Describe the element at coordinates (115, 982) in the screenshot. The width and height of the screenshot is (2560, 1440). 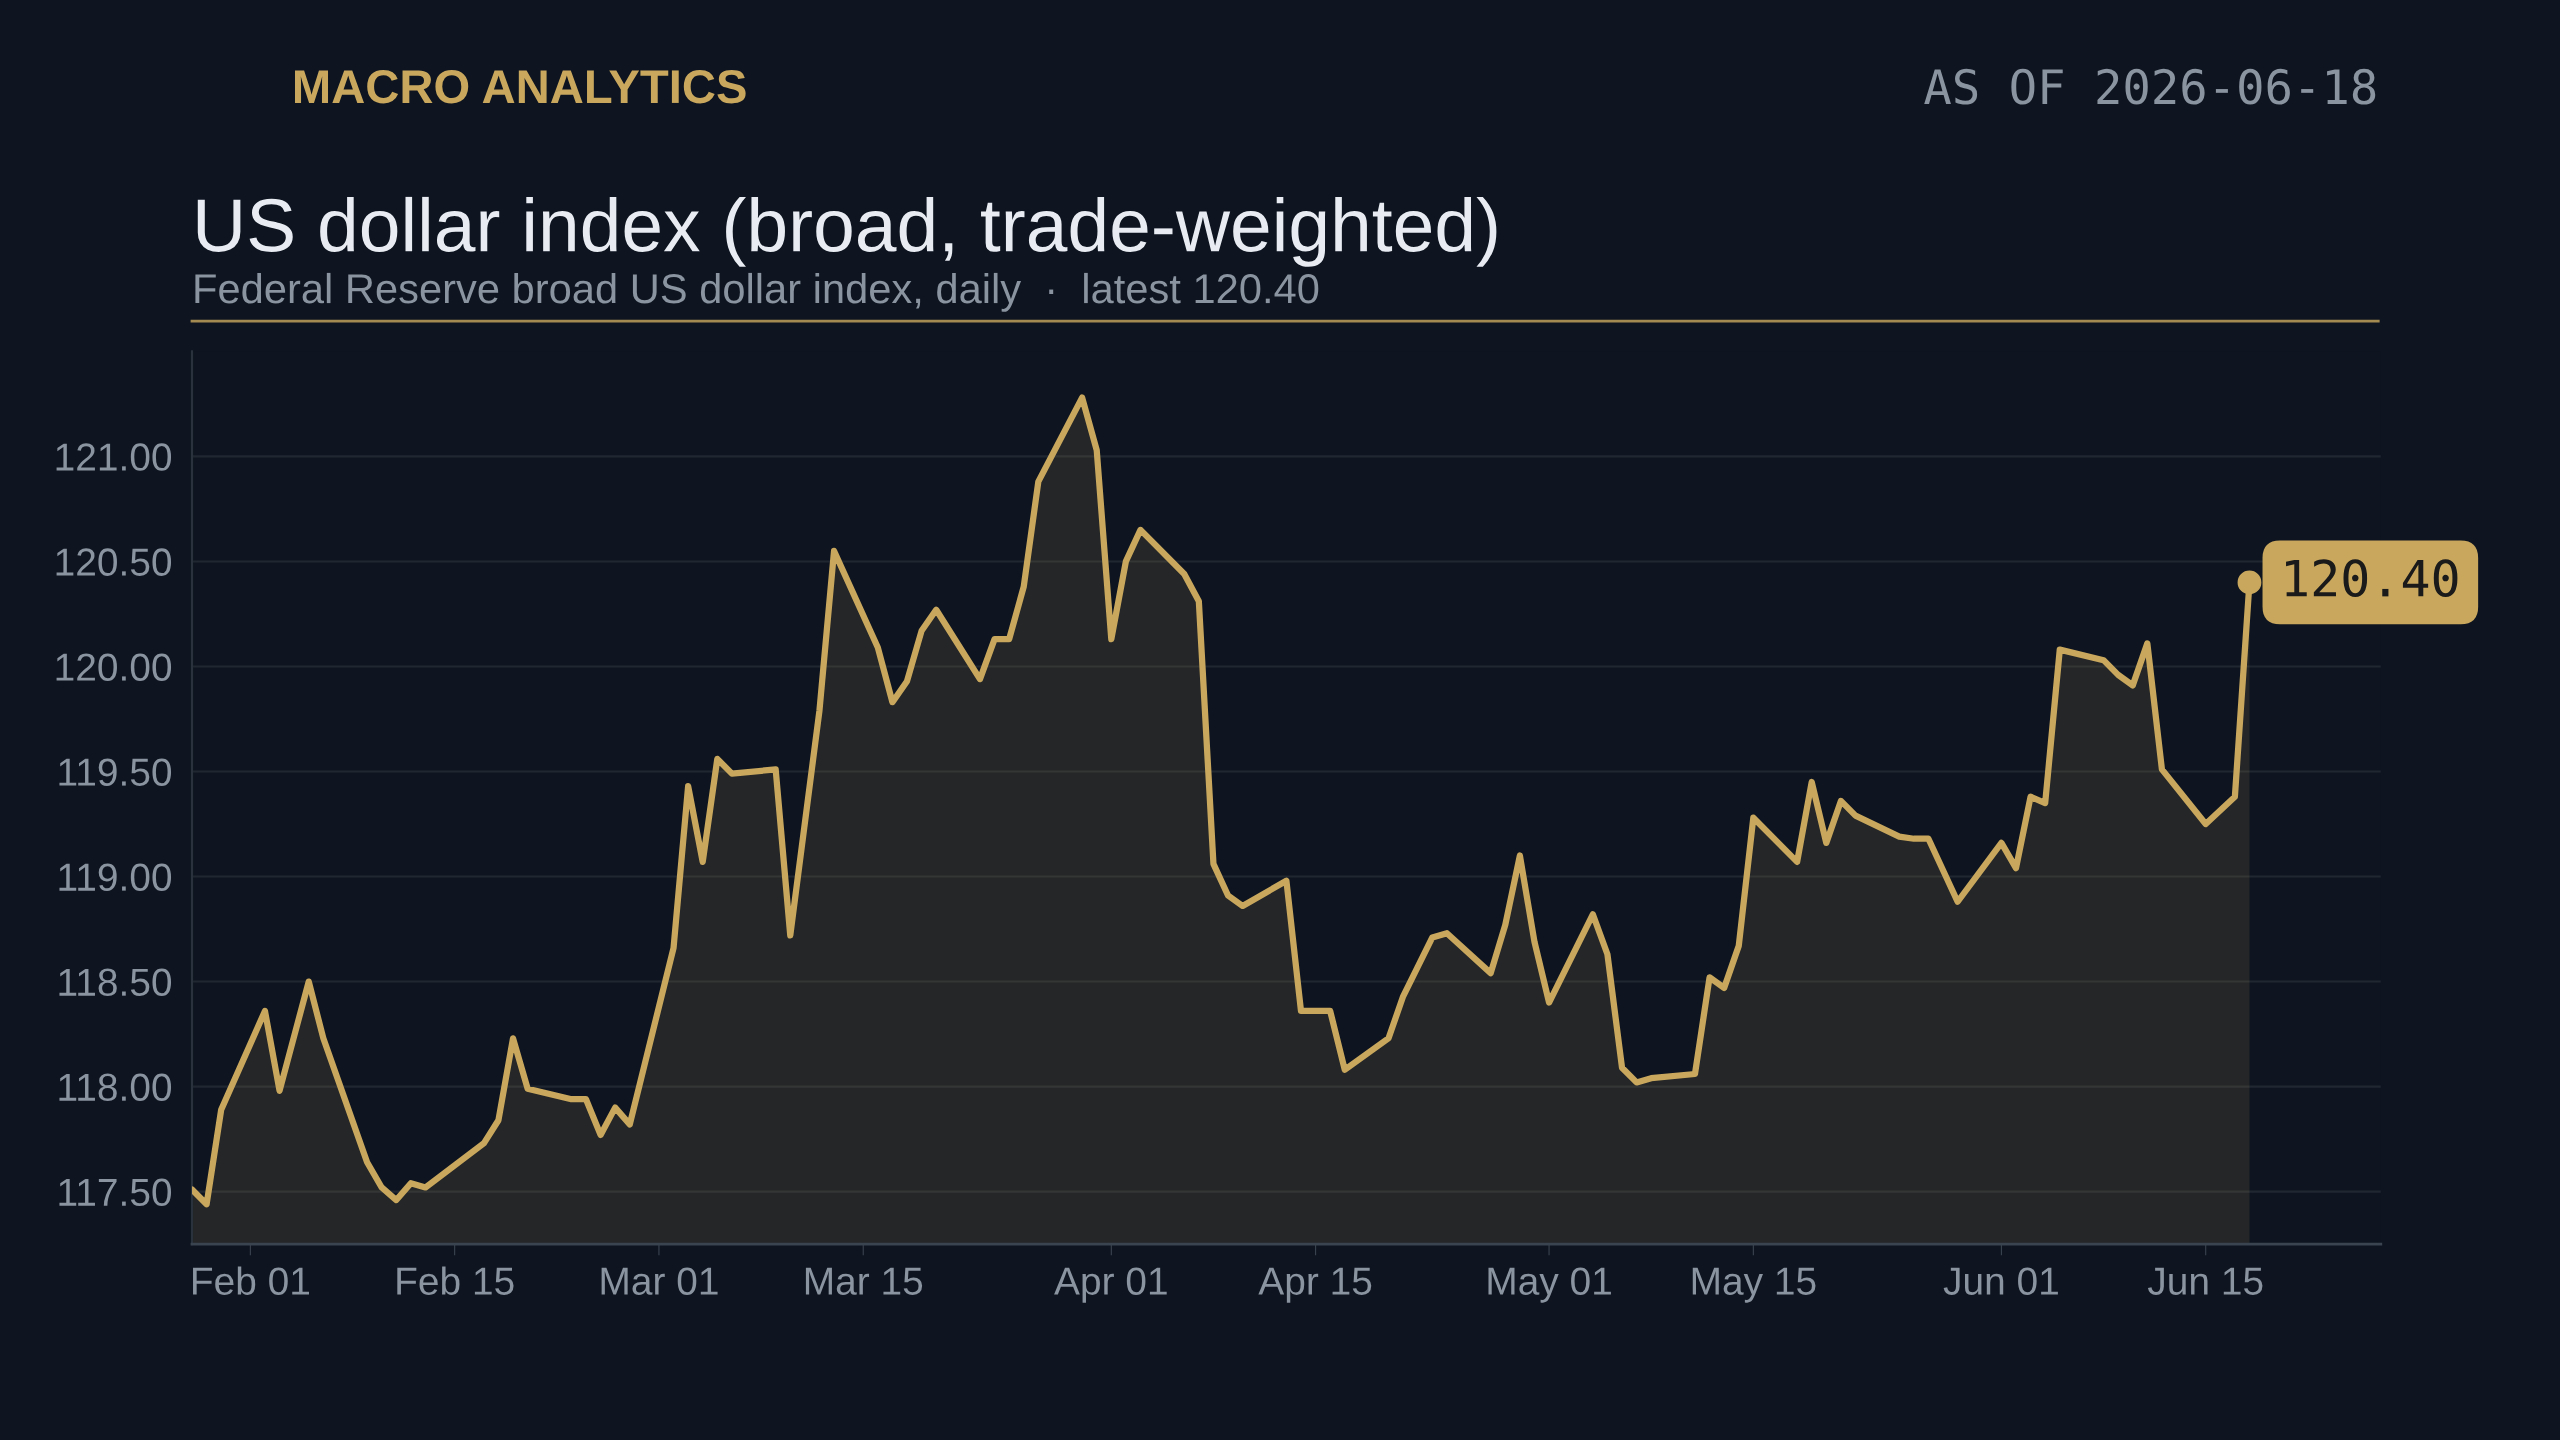
I see `y-tick-label: 118.50` at that location.